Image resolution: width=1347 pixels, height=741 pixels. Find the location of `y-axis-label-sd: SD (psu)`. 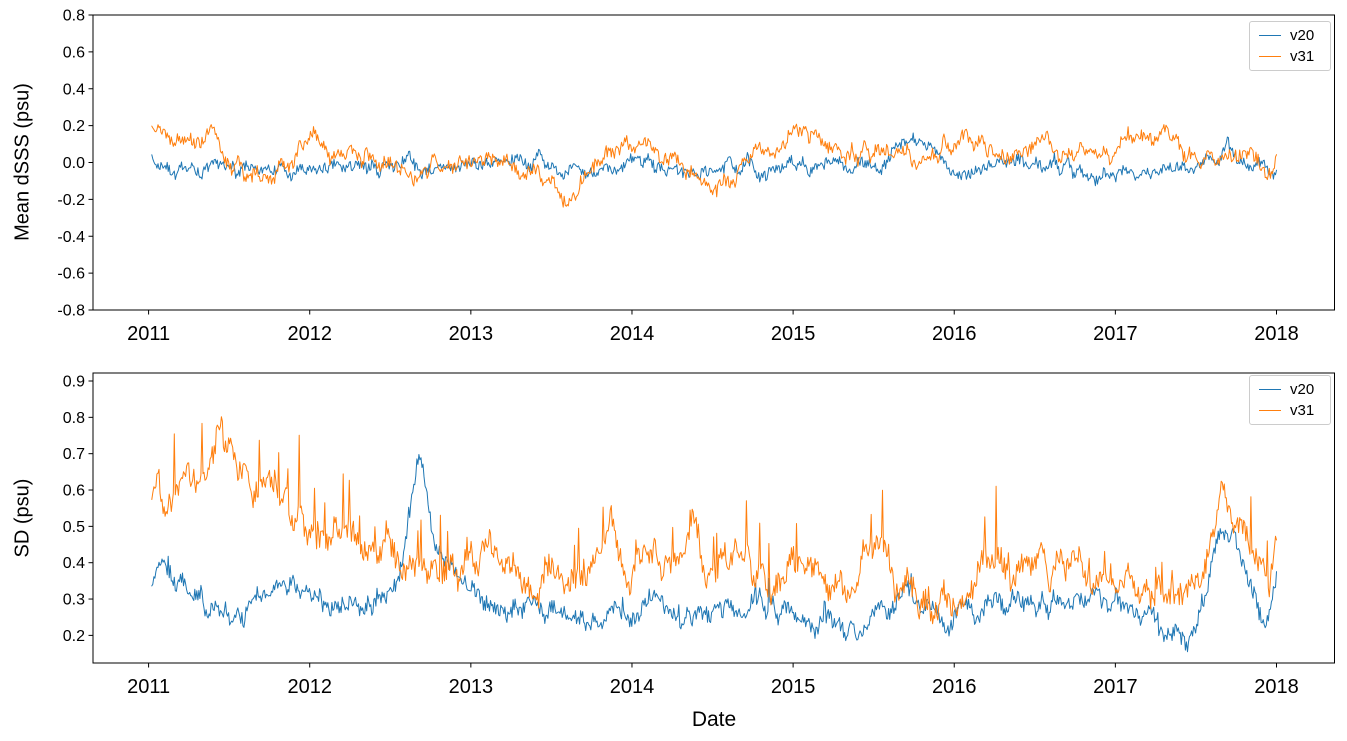

y-axis-label-sd: SD (psu) is located at coordinates (22, 518).